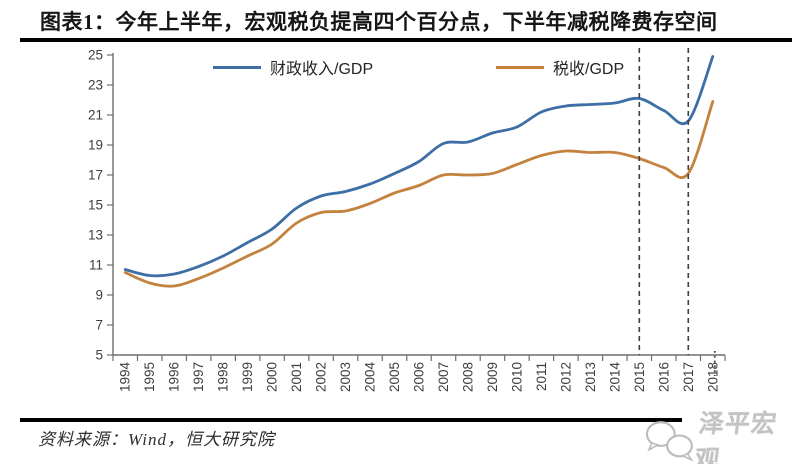  What do you see at coordinates (736, 437) in the screenshot?
I see `watermark-text: 泽平宏观` at bounding box center [736, 437].